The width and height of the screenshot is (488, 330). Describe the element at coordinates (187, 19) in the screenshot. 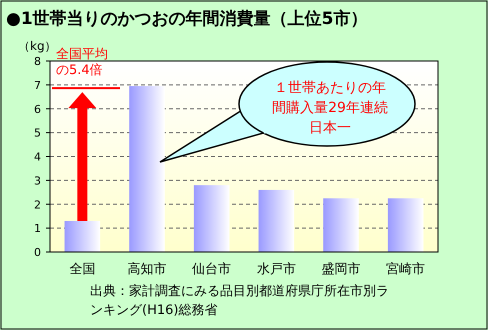

I see `chart-title: ●1世帯当りのかつおの年間消費量（上位5市）` at that location.